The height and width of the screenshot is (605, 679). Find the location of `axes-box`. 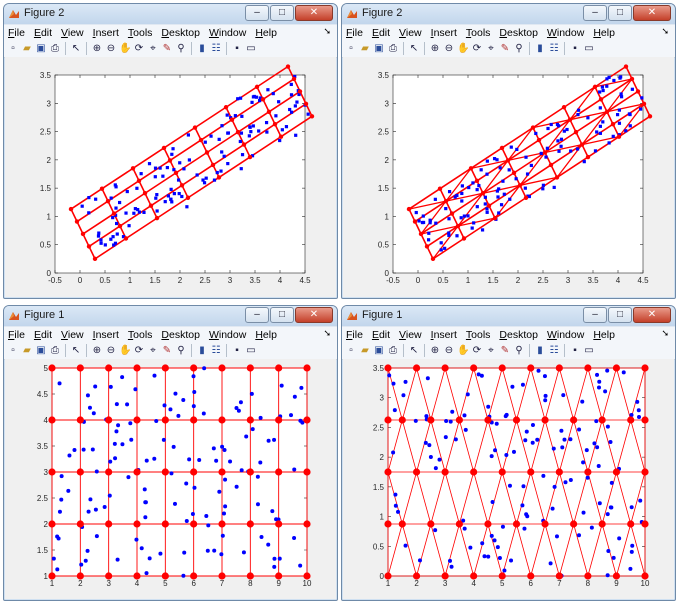

axes-box is located at coordinates (180, 174).